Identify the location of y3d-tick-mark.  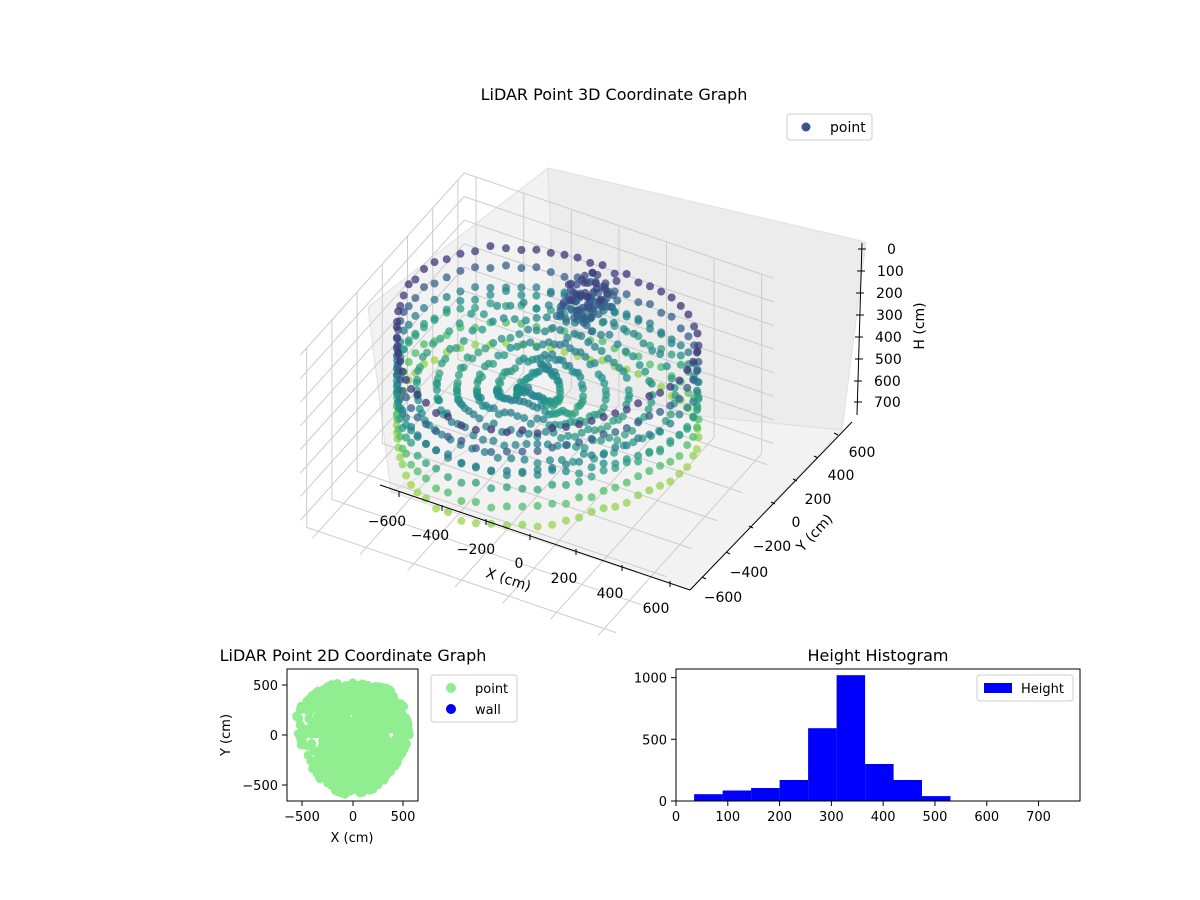
(728, 553).